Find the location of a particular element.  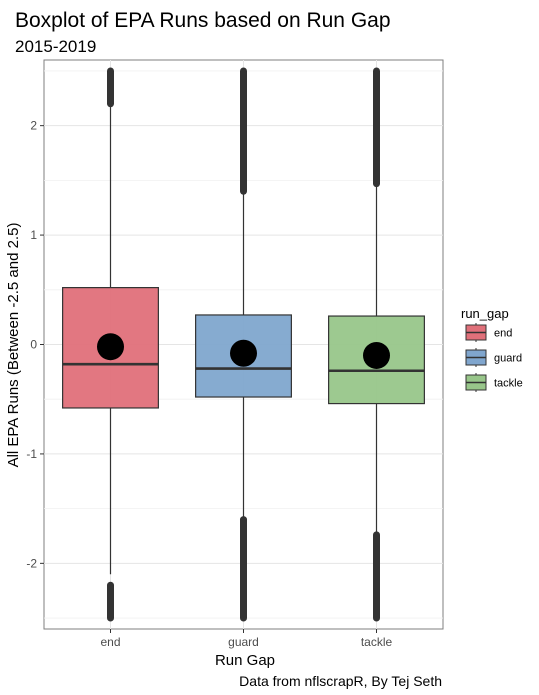

legend-label-guard: guard is located at coordinates (508, 359).